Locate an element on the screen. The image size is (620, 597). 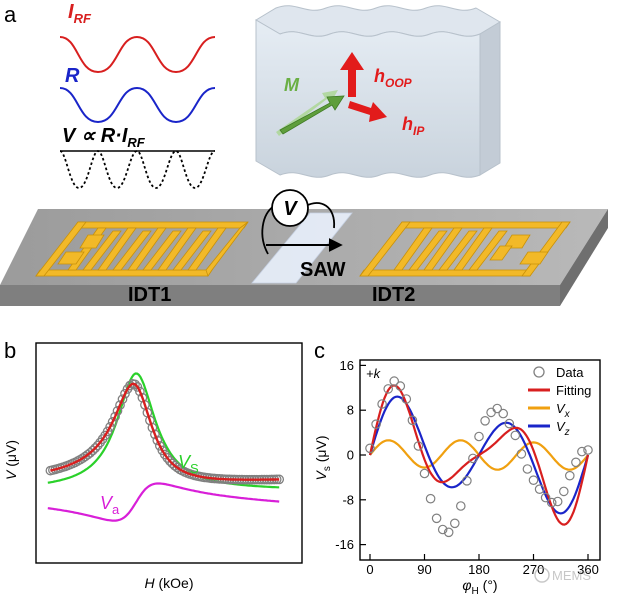
film-strip is located at coordinates (302, 248).